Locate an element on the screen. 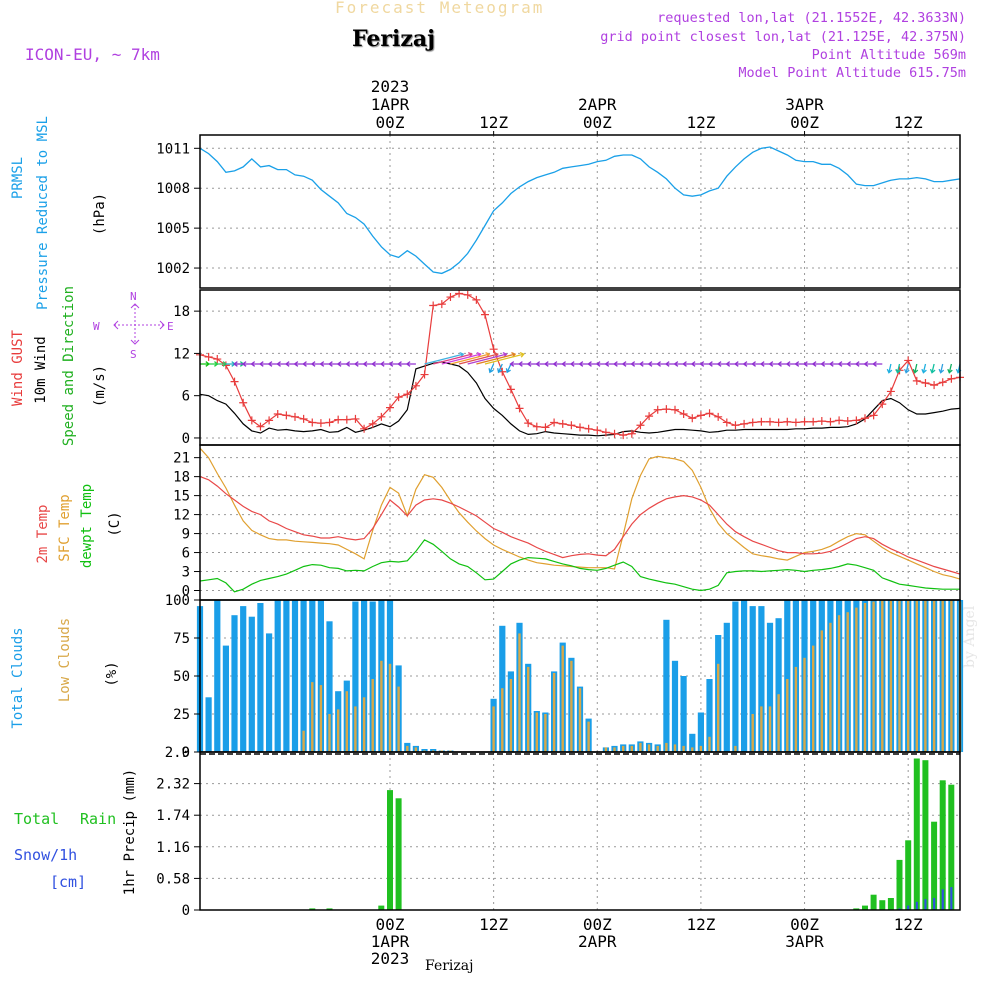 This screenshot has width=1000, height=1000. compass-s: S is located at coordinates (133, 354).